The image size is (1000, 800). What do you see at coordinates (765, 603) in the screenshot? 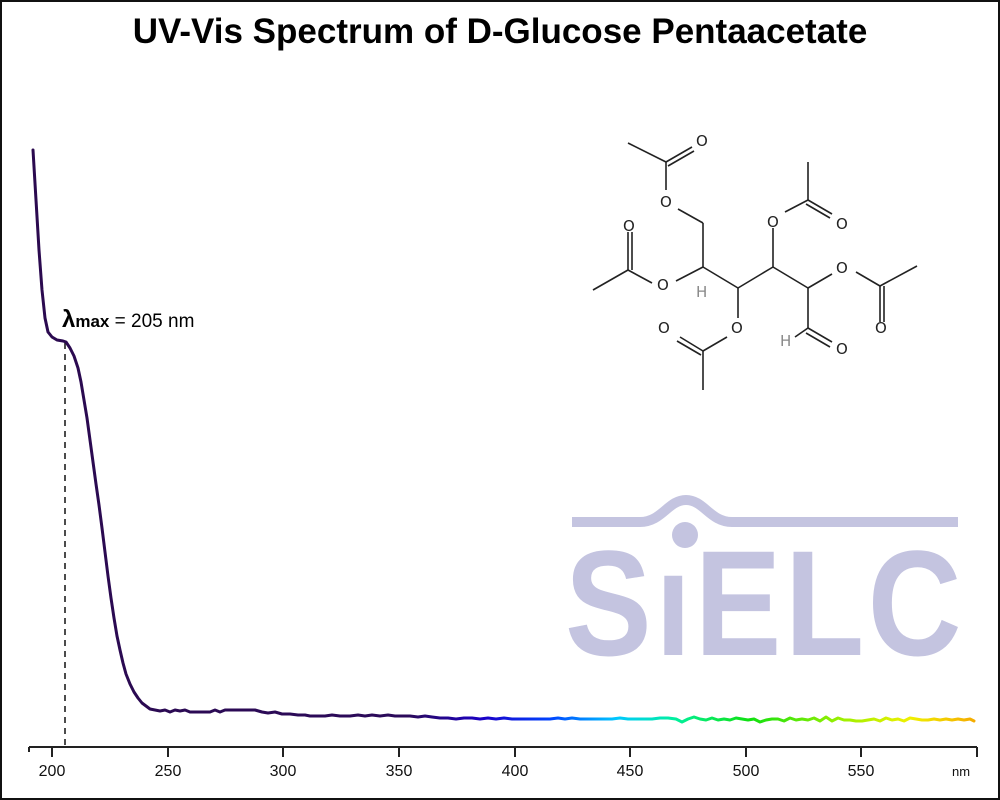
I see `watermark-text: SıELC` at bounding box center [765, 603].